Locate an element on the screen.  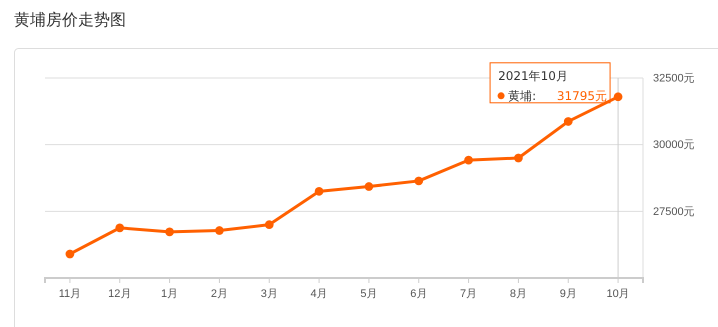
x-tick-label: 3月 is located at coordinates (269, 294).